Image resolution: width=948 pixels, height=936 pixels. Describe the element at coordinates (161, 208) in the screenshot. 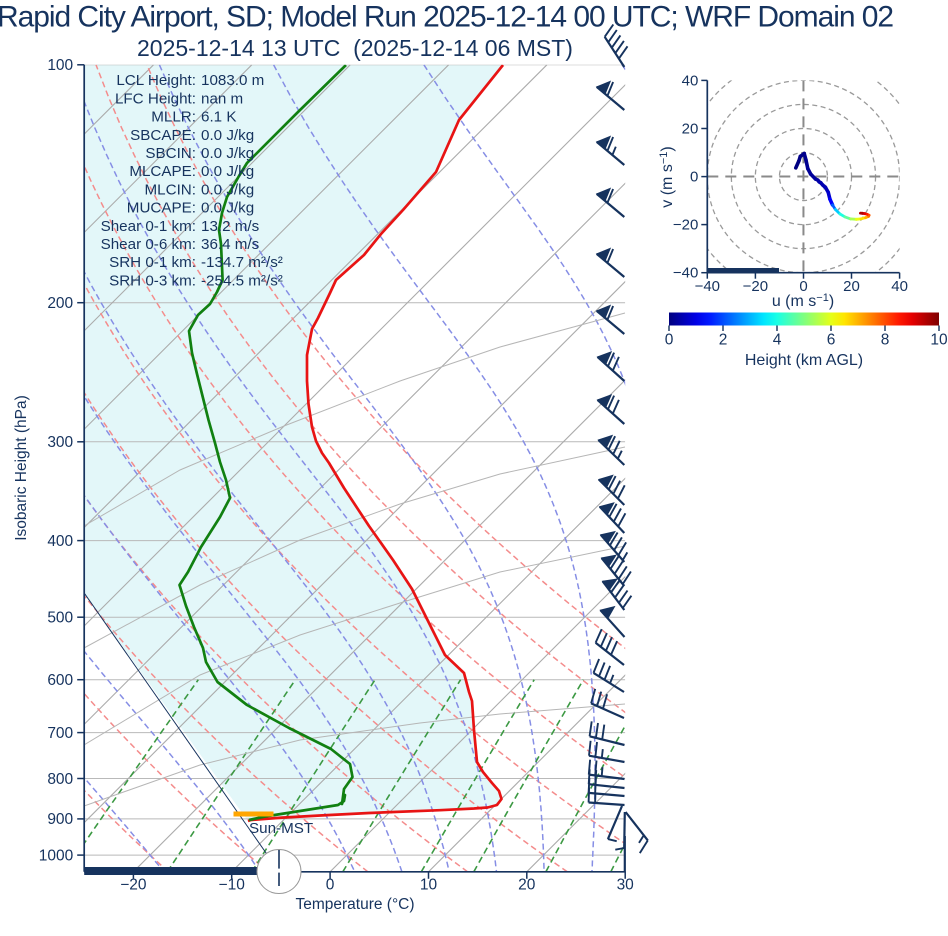

I see `svg-text: MUCAPE:` at that location.